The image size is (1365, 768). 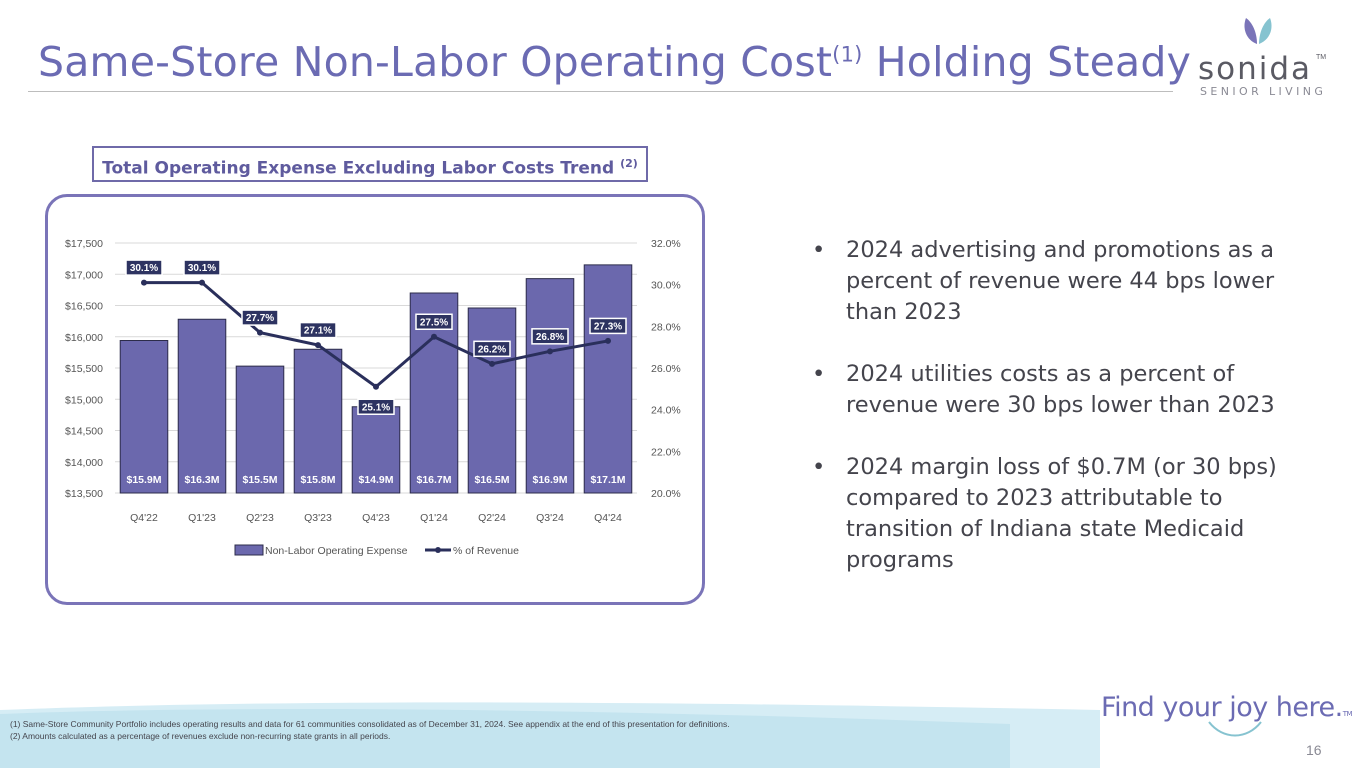 What do you see at coordinates (550, 518) in the screenshot?
I see `x-tick-label: Q3'24` at bounding box center [550, 518].